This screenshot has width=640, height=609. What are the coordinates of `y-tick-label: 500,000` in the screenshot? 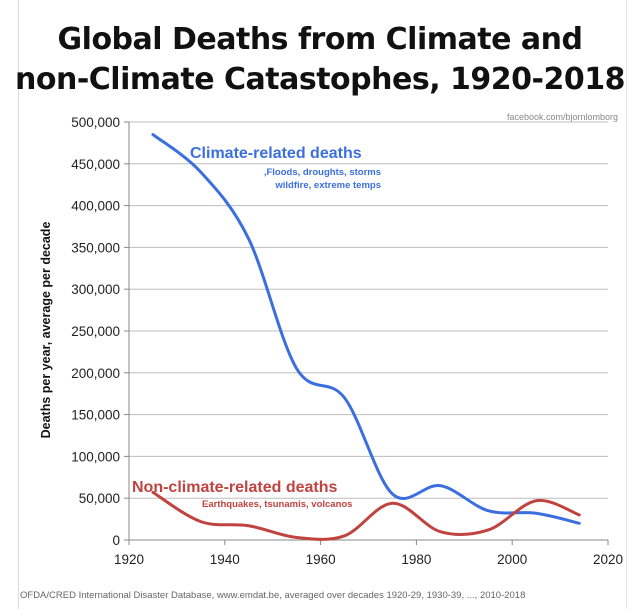 It's located at (95, 122).